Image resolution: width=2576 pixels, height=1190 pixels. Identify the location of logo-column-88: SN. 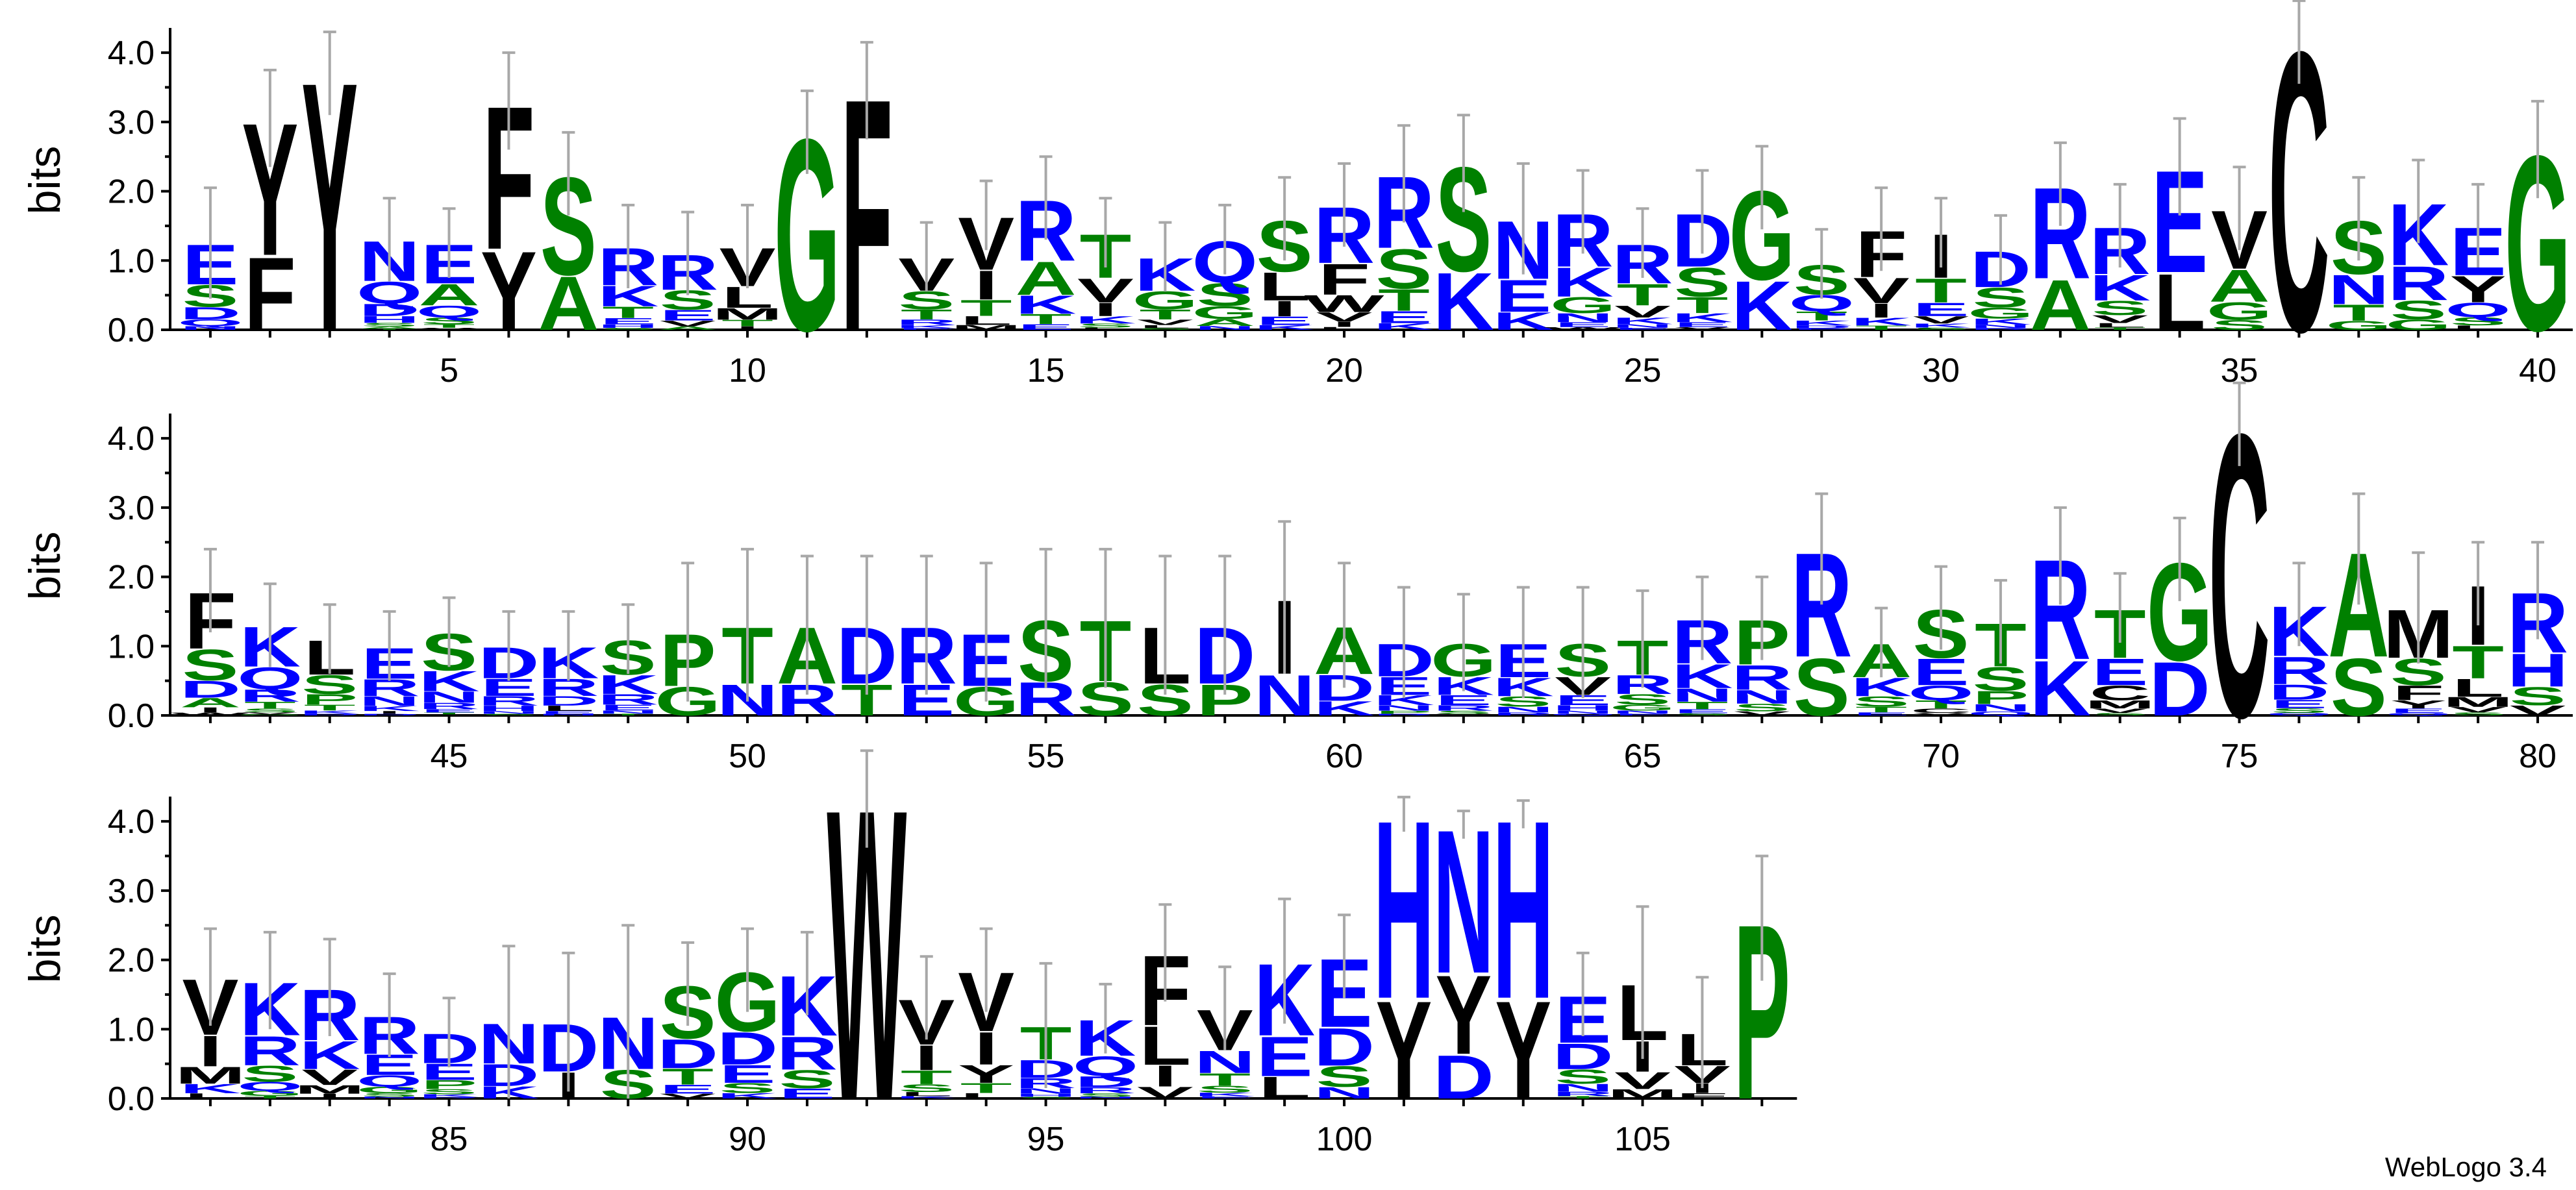
(627, 1016).